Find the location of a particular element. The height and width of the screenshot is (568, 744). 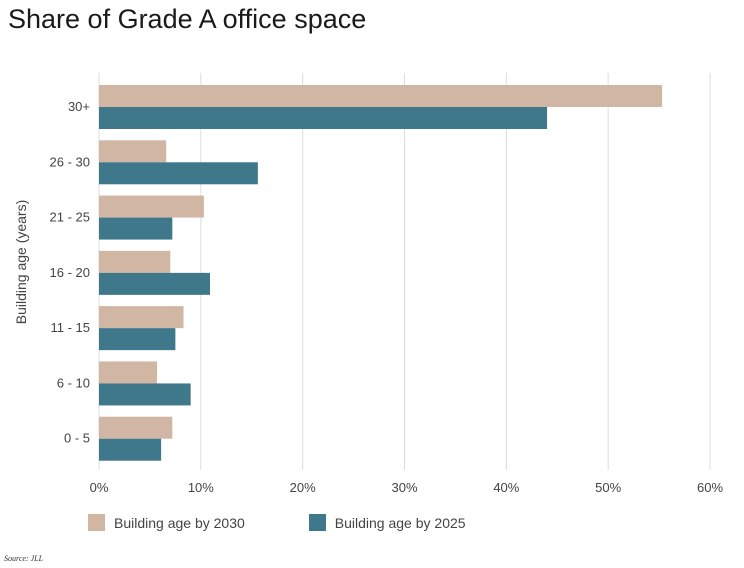

legend-item-2025: Building age by 2025 is located at coordinates (387, 522).